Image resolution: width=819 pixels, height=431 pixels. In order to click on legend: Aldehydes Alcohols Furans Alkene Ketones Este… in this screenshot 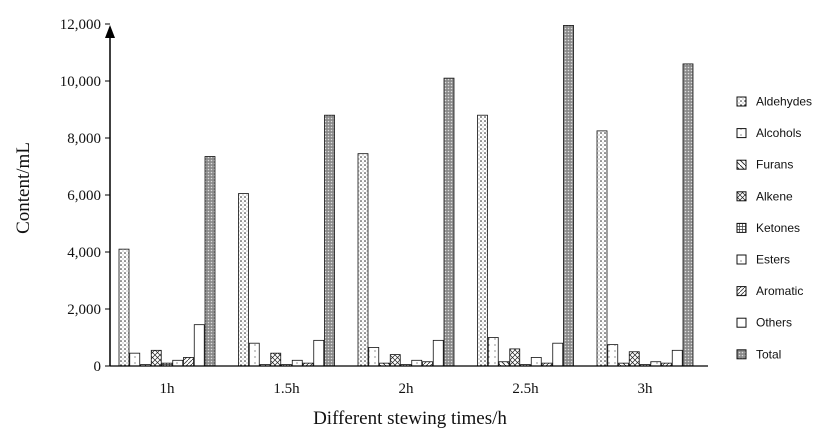, I will do `click(774, 228)`.